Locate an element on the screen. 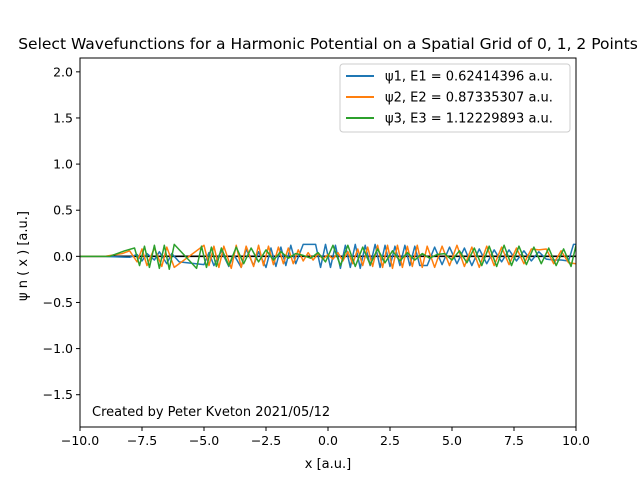 This screenshot has width=640, height=480. x-tick-label: −2.5 is located at coordinates (266, 440).